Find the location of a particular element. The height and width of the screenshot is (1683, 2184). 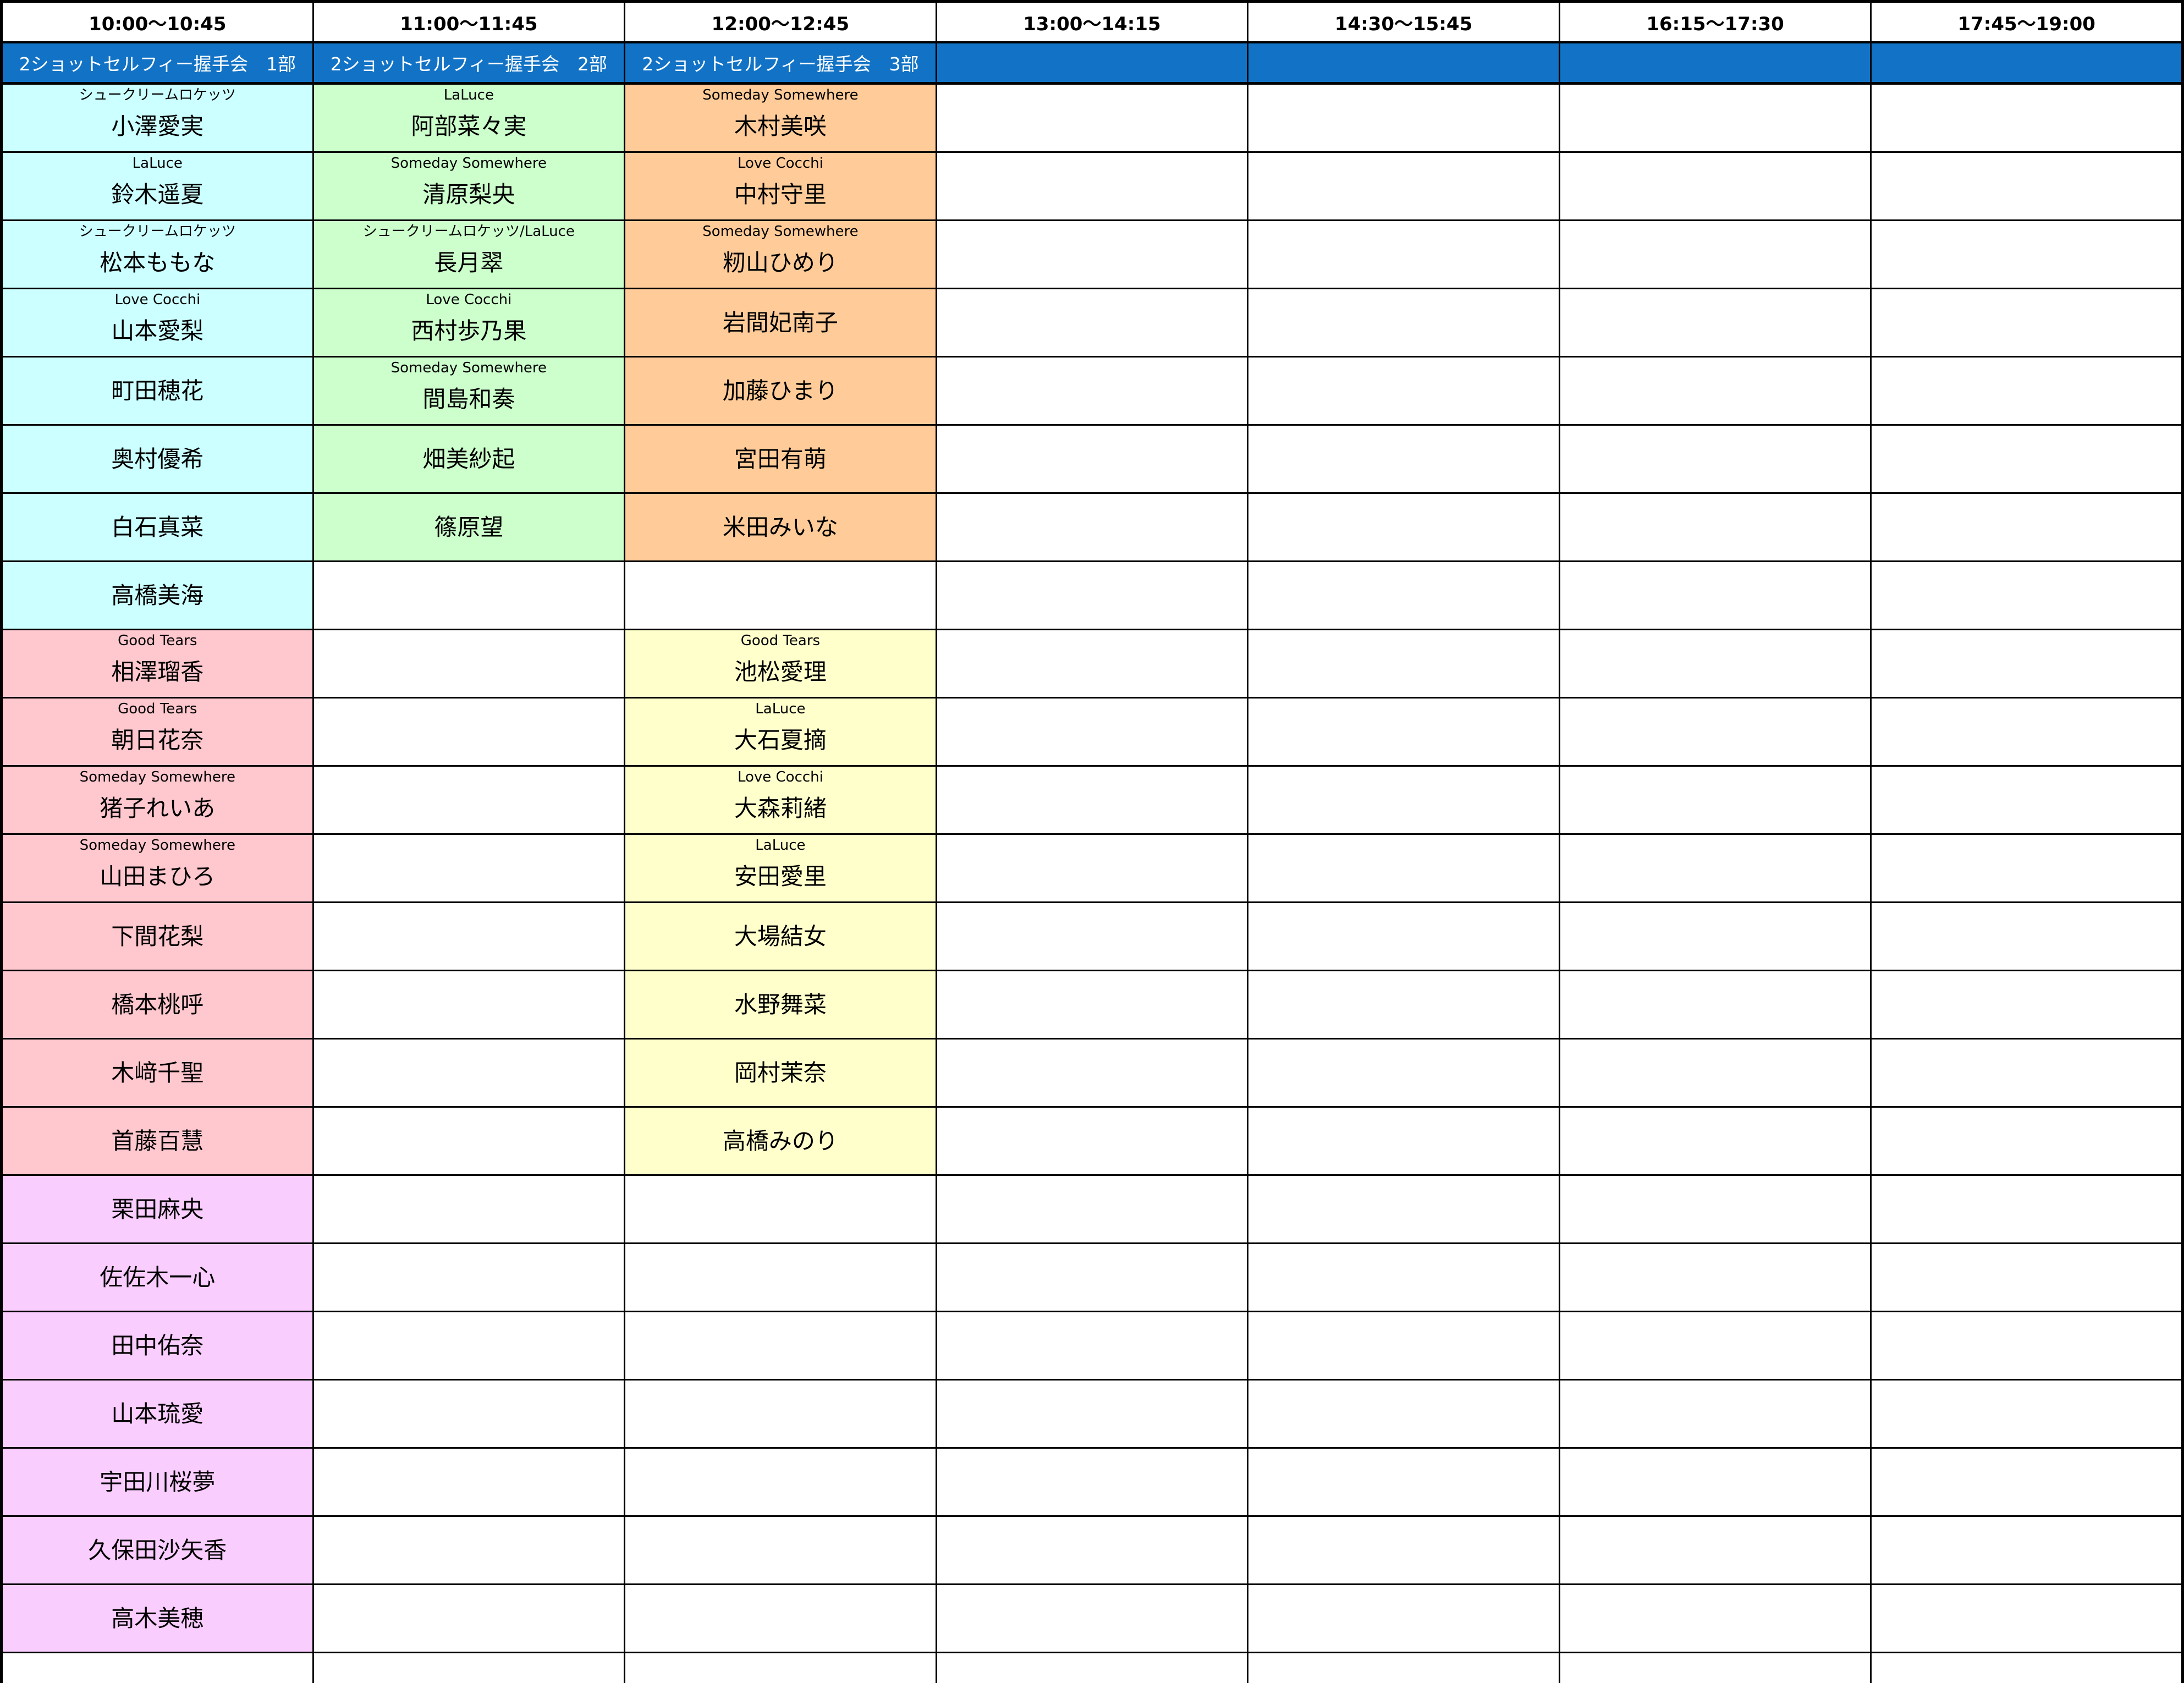

member-cell: Someday Somewhere 籾山ひめり is located at coordinates (781, 254).